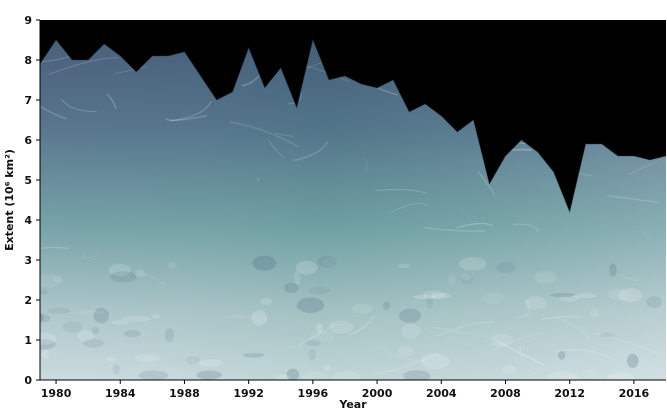  What do you see at coordinates (56, 393) in the screenshot?
I see `x-tick-label: 1980` at bounding box center [56, 393].